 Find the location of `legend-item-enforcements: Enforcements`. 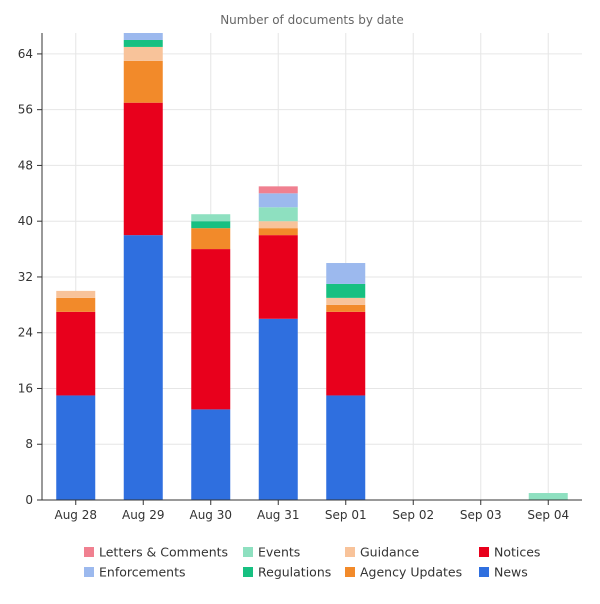

legend-item-enforcements: Enforcements is located at coordinates (135, 572).